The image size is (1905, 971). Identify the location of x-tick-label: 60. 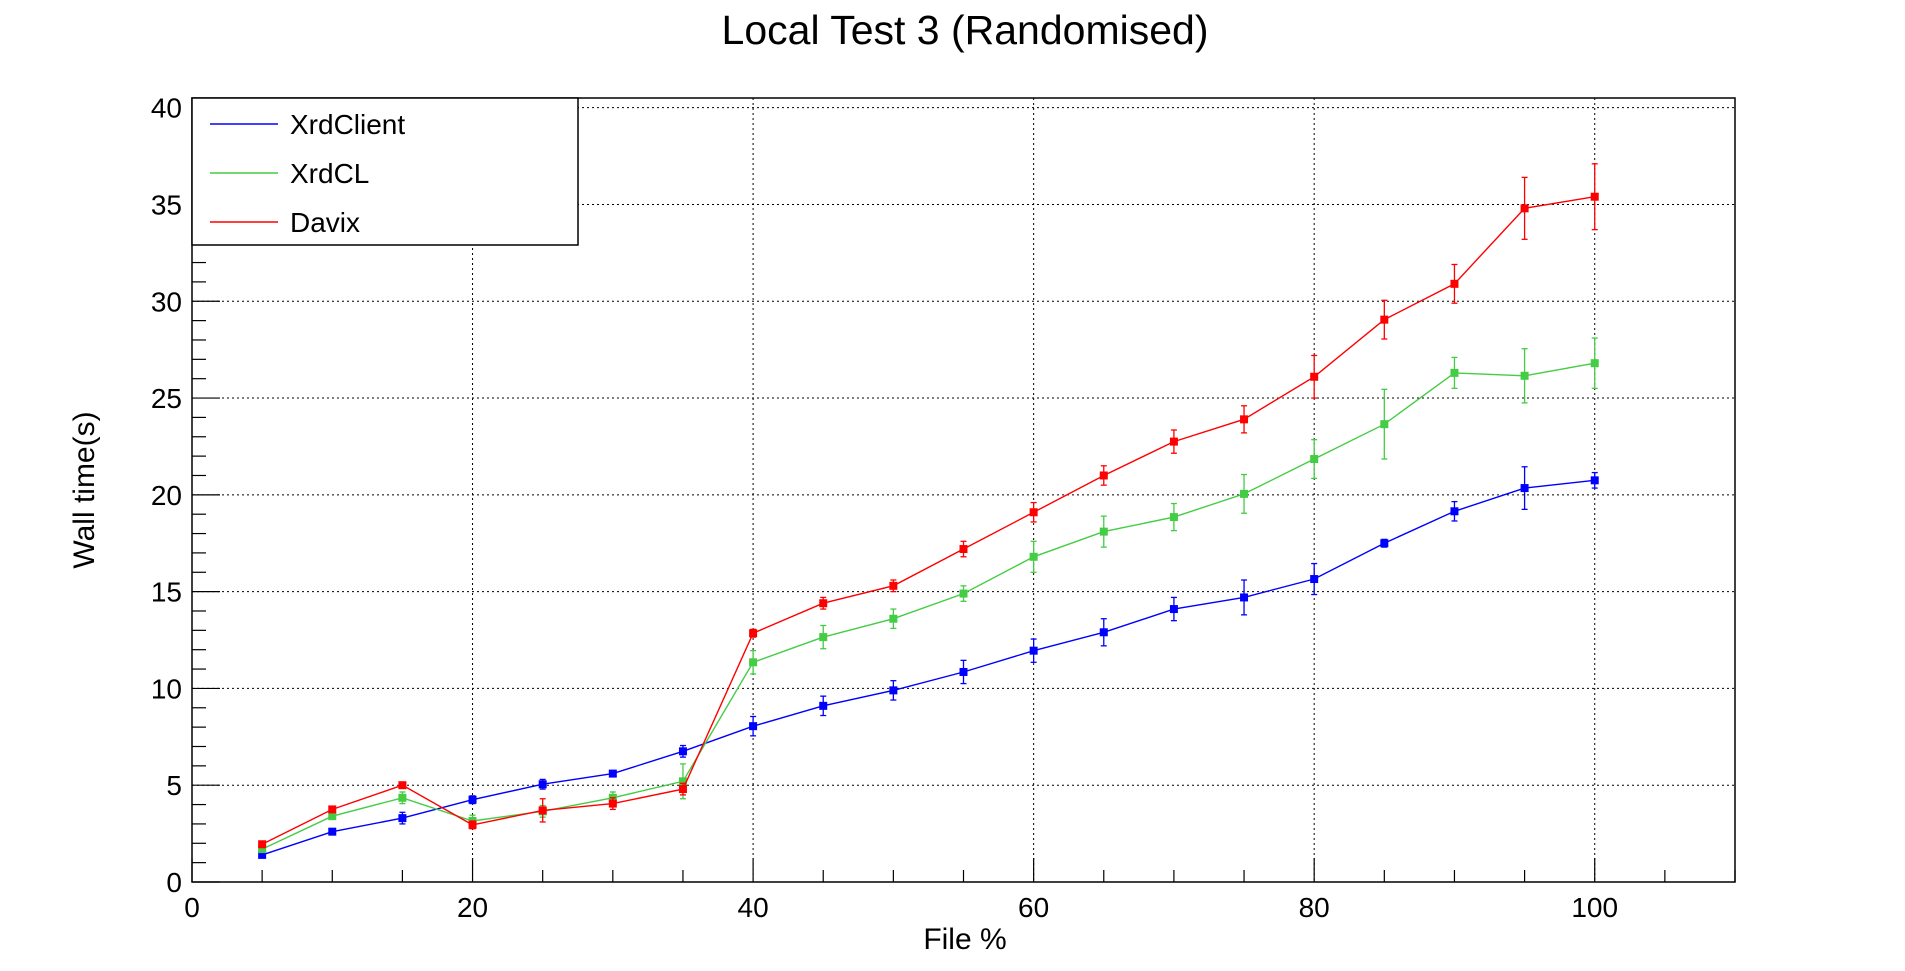
(1033, 907).